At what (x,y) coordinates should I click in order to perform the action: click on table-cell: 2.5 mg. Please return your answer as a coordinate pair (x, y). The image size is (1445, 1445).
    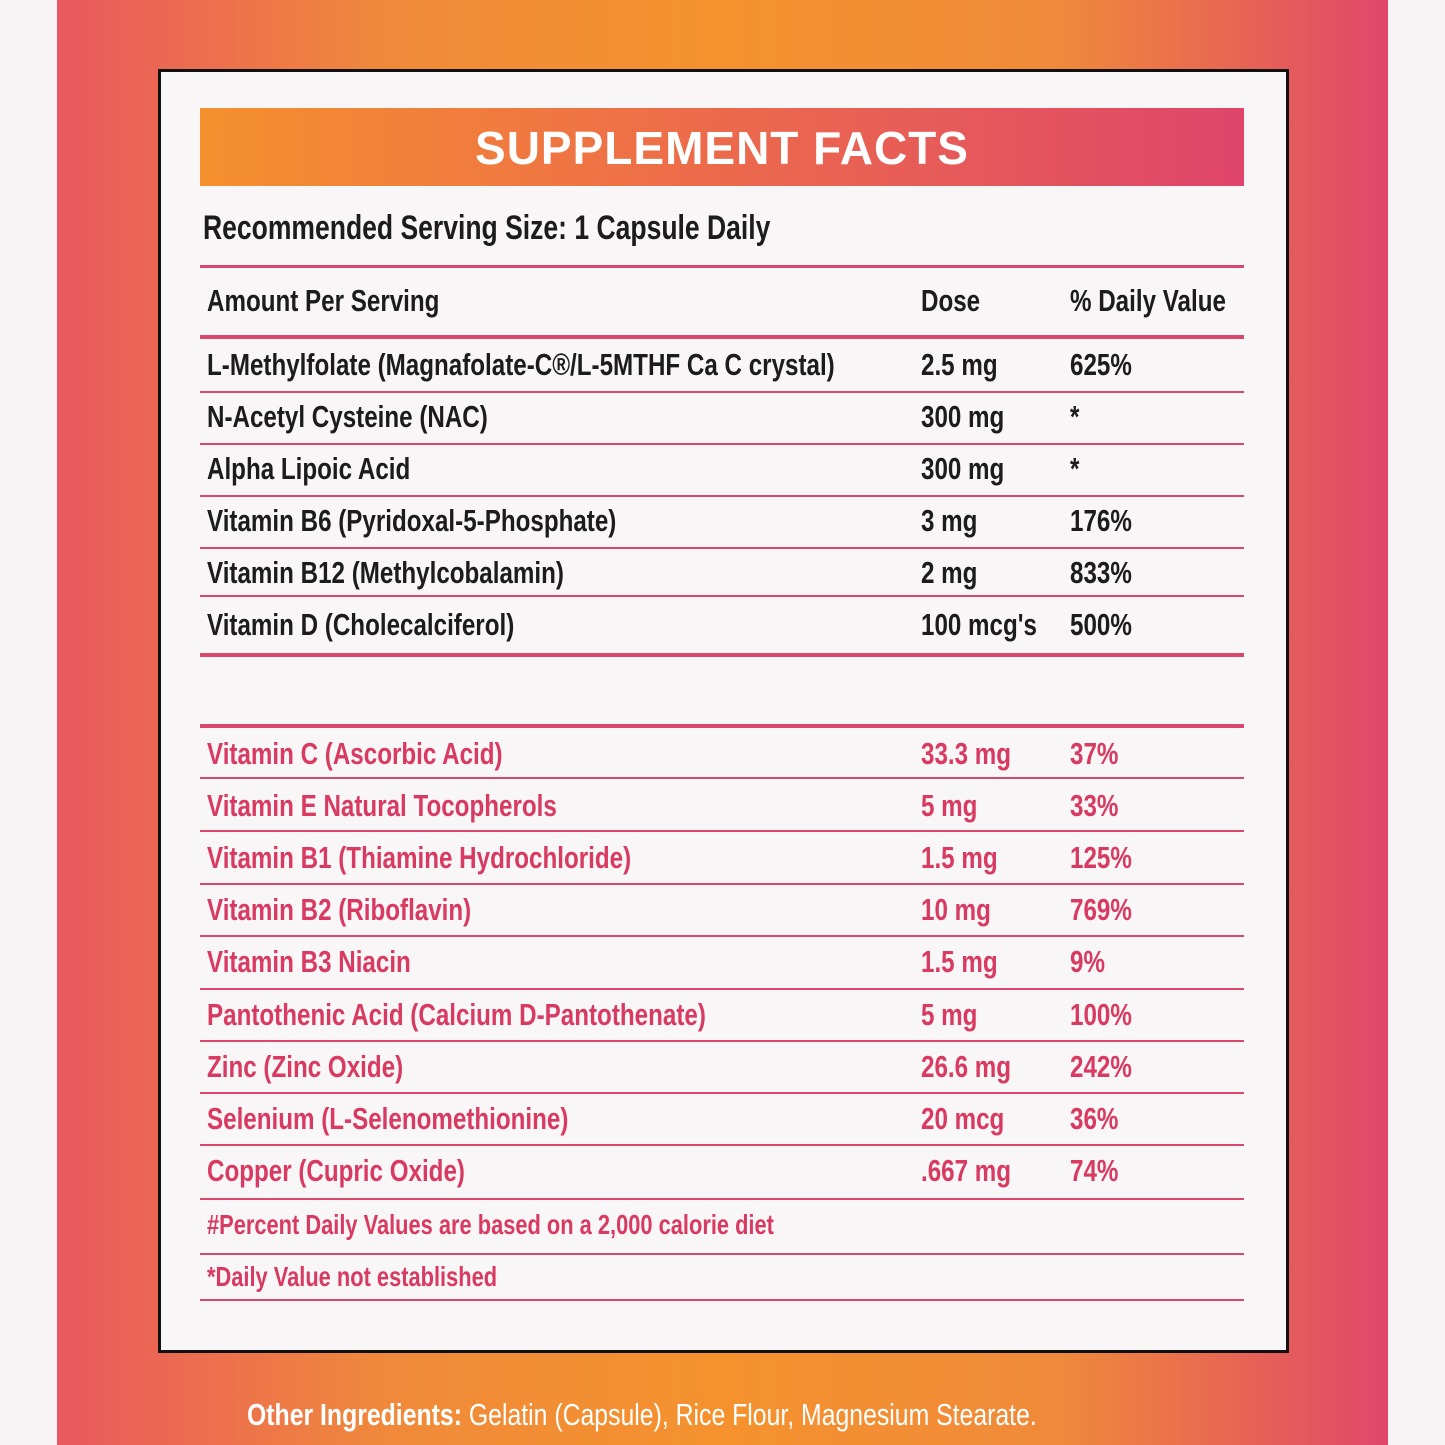
    Looking at the image, I should click on (959, 364).